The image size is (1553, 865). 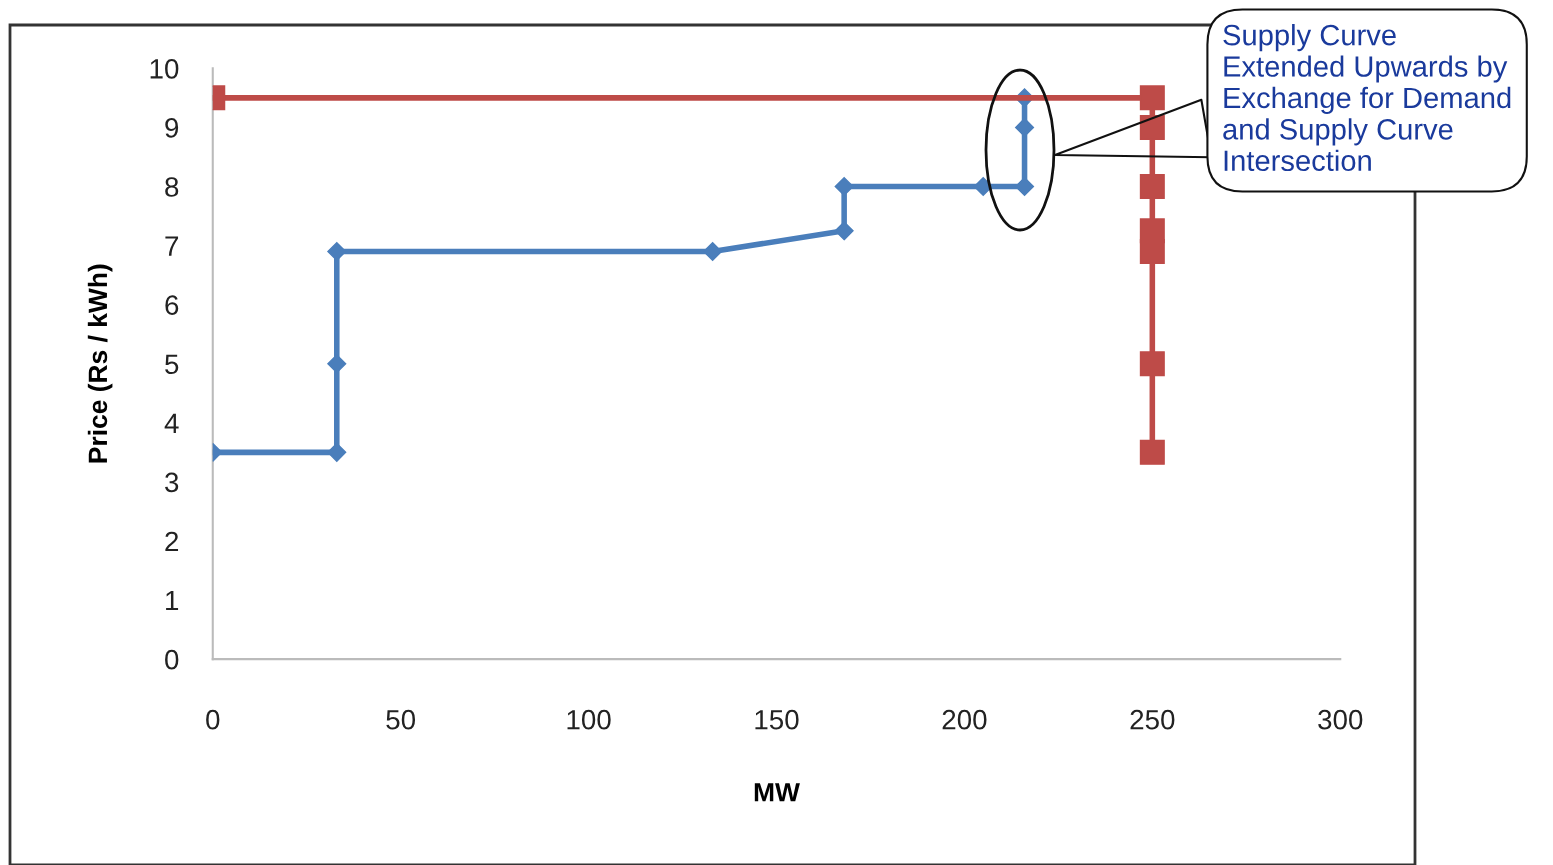 What do you see at coordinates (1152, 719) in the screenshot?
I see `x-tick-label: 250` at bounding box center [1152, 719].